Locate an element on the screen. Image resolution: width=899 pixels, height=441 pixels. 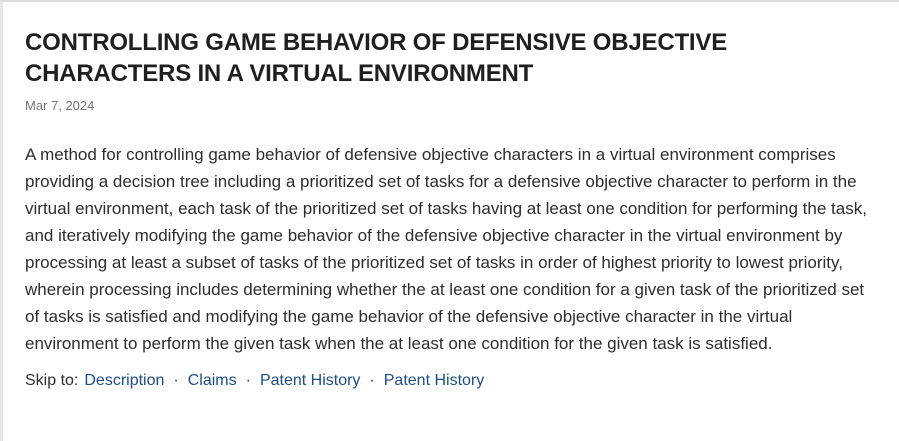
skip-link-claims: Claims is located at coordinates (212, 380).